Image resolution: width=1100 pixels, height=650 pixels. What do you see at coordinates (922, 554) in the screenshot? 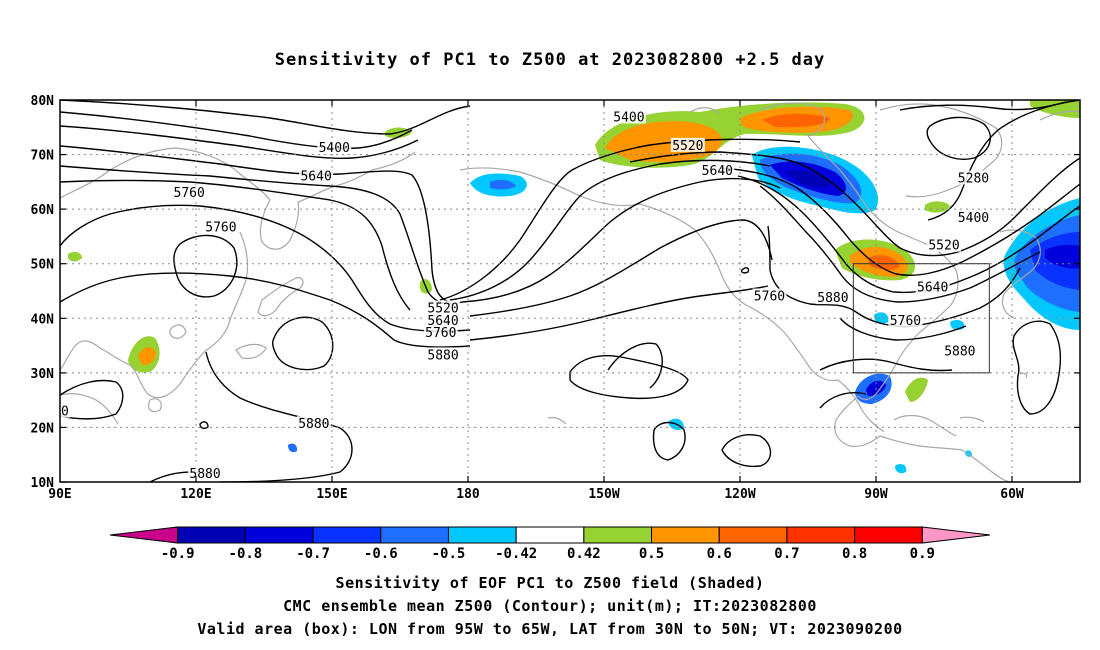
I see `colorbar-label: 0.9` at bounding box center [922, 554].